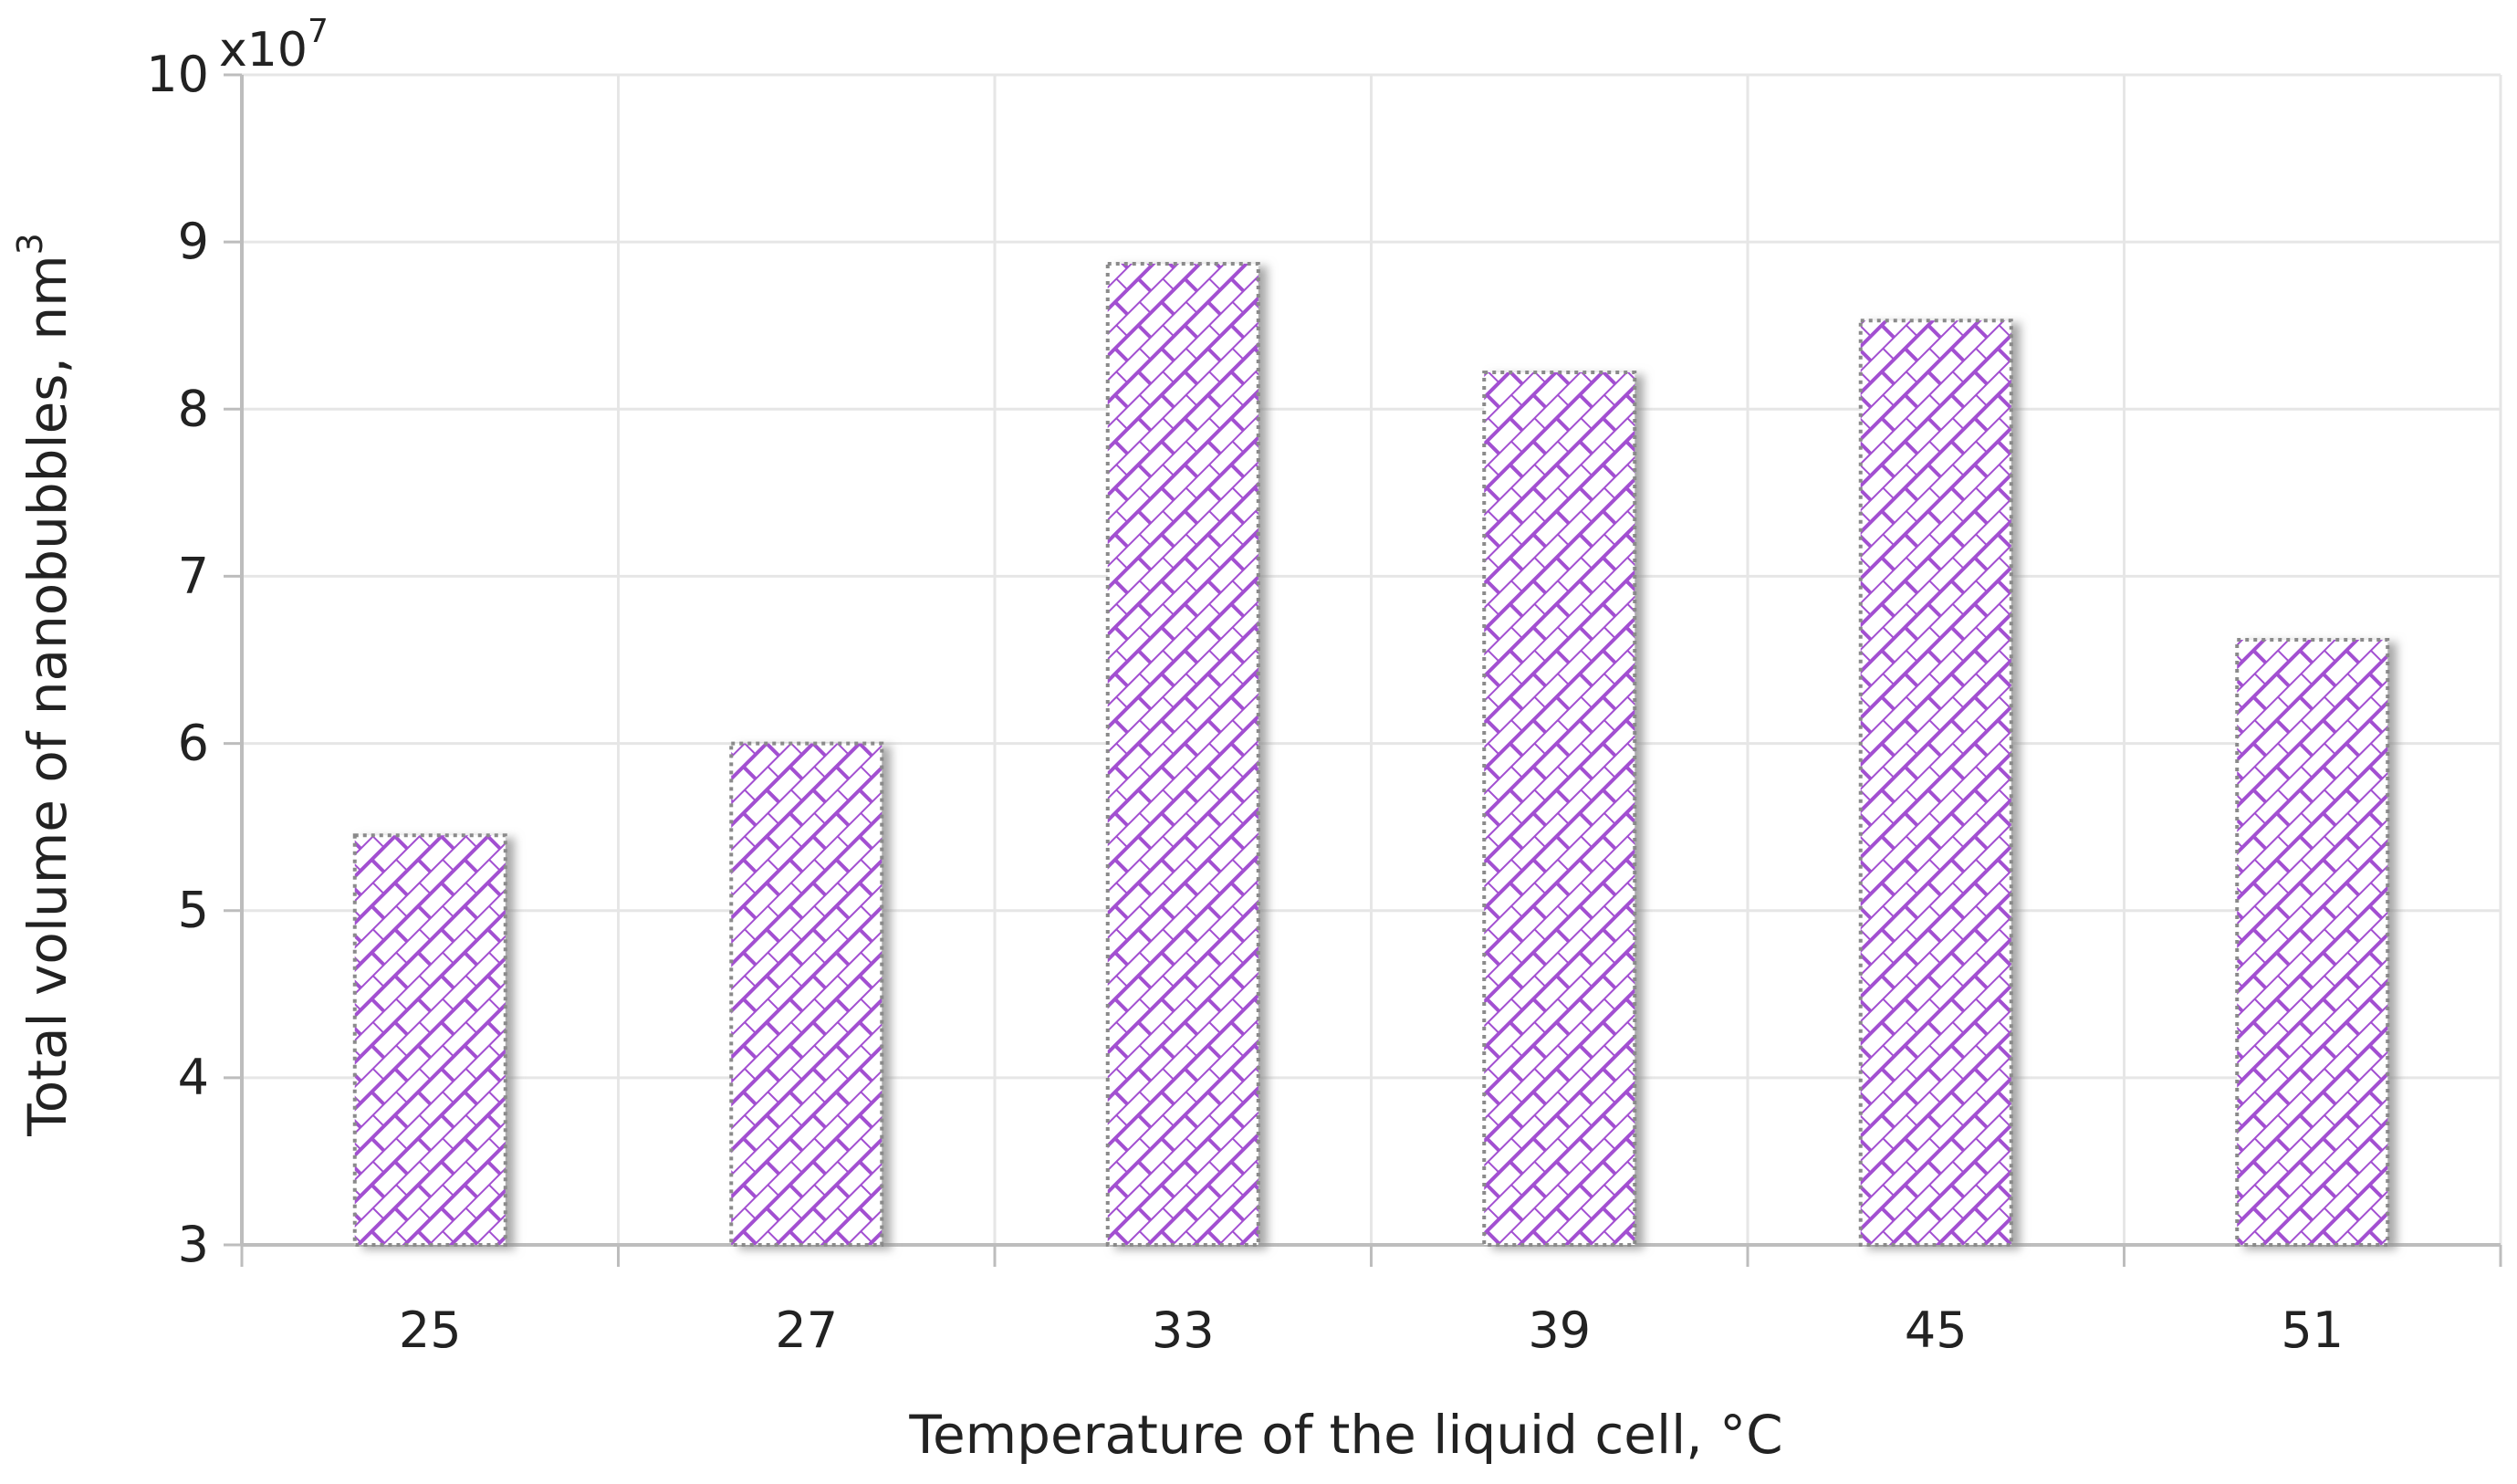 The height and width of the screenshot is (1484, 2517). What do you see at coordinates (193, 408) in the screenshot?
I see `y-tick-label: 8` at bounding box center [193, 408].